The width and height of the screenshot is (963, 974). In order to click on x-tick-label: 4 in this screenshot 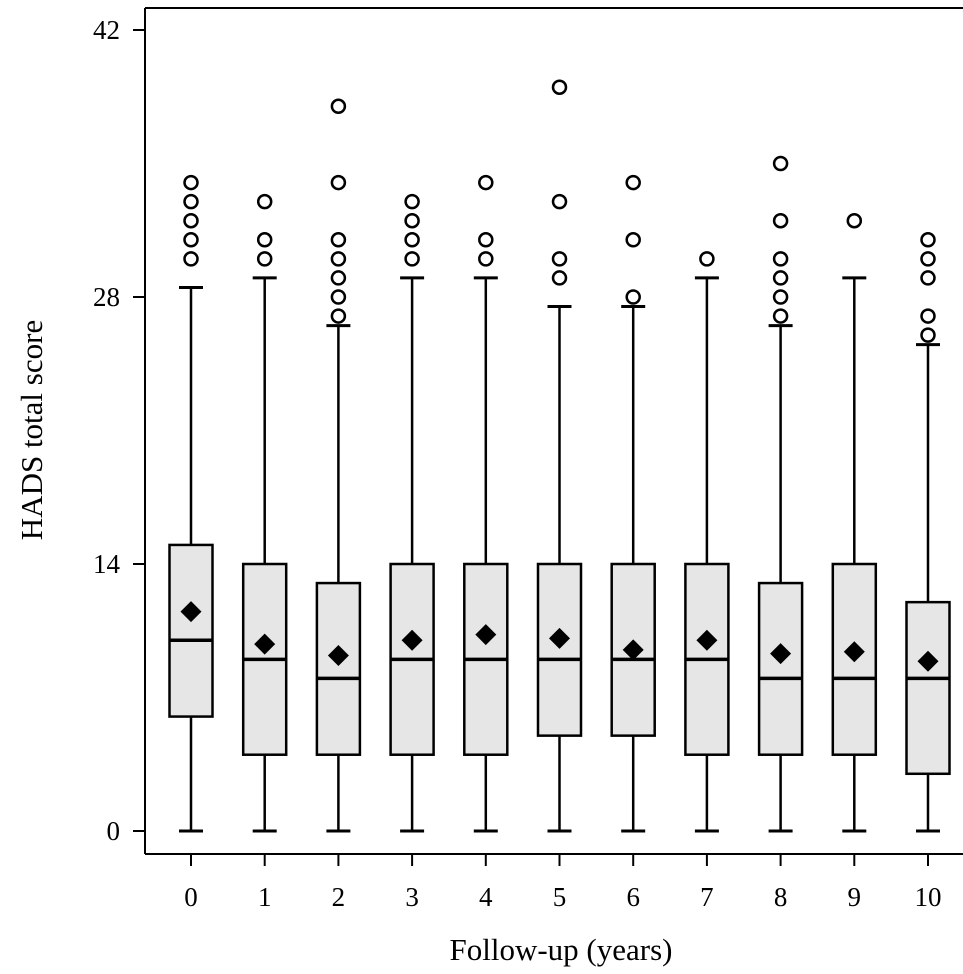, I will do `click(486, 897)`.